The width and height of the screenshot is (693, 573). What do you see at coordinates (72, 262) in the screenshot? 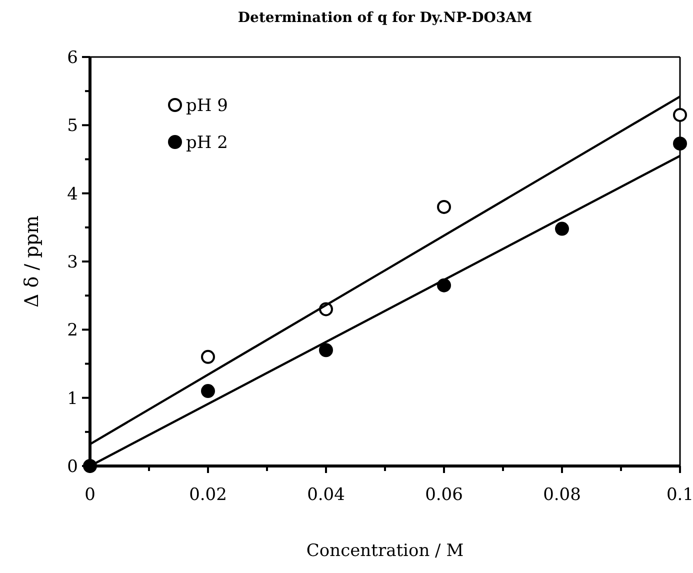
I see `y-tick-label: 3` at bounding box center [72, 262].